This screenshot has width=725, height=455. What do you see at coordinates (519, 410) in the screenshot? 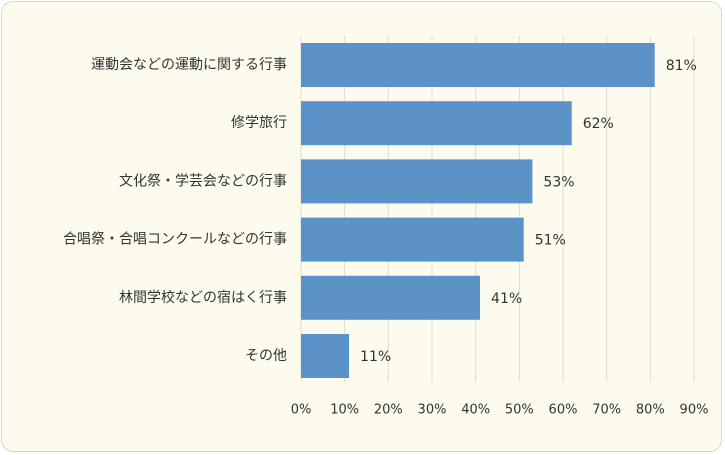
I see `x-tick-label: 50%` at bounding box center [519, 410].